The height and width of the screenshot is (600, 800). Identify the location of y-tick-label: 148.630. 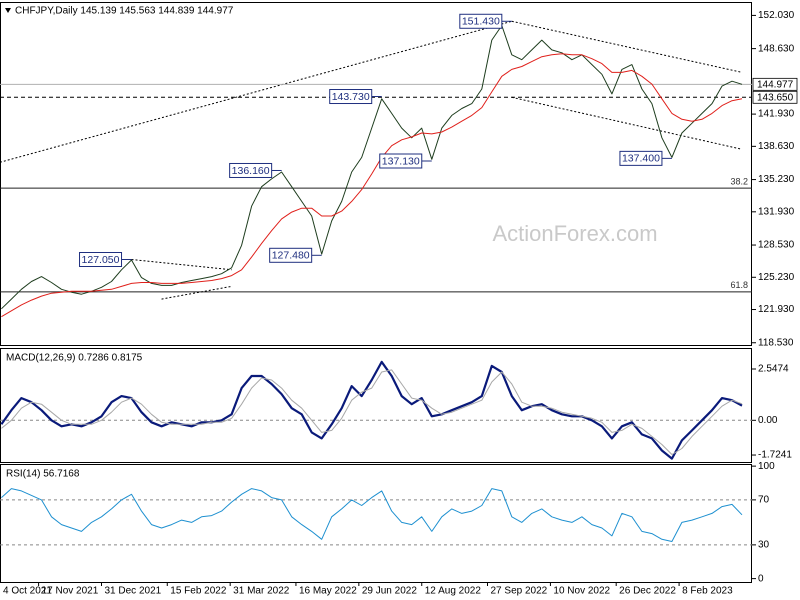
(776, 48).